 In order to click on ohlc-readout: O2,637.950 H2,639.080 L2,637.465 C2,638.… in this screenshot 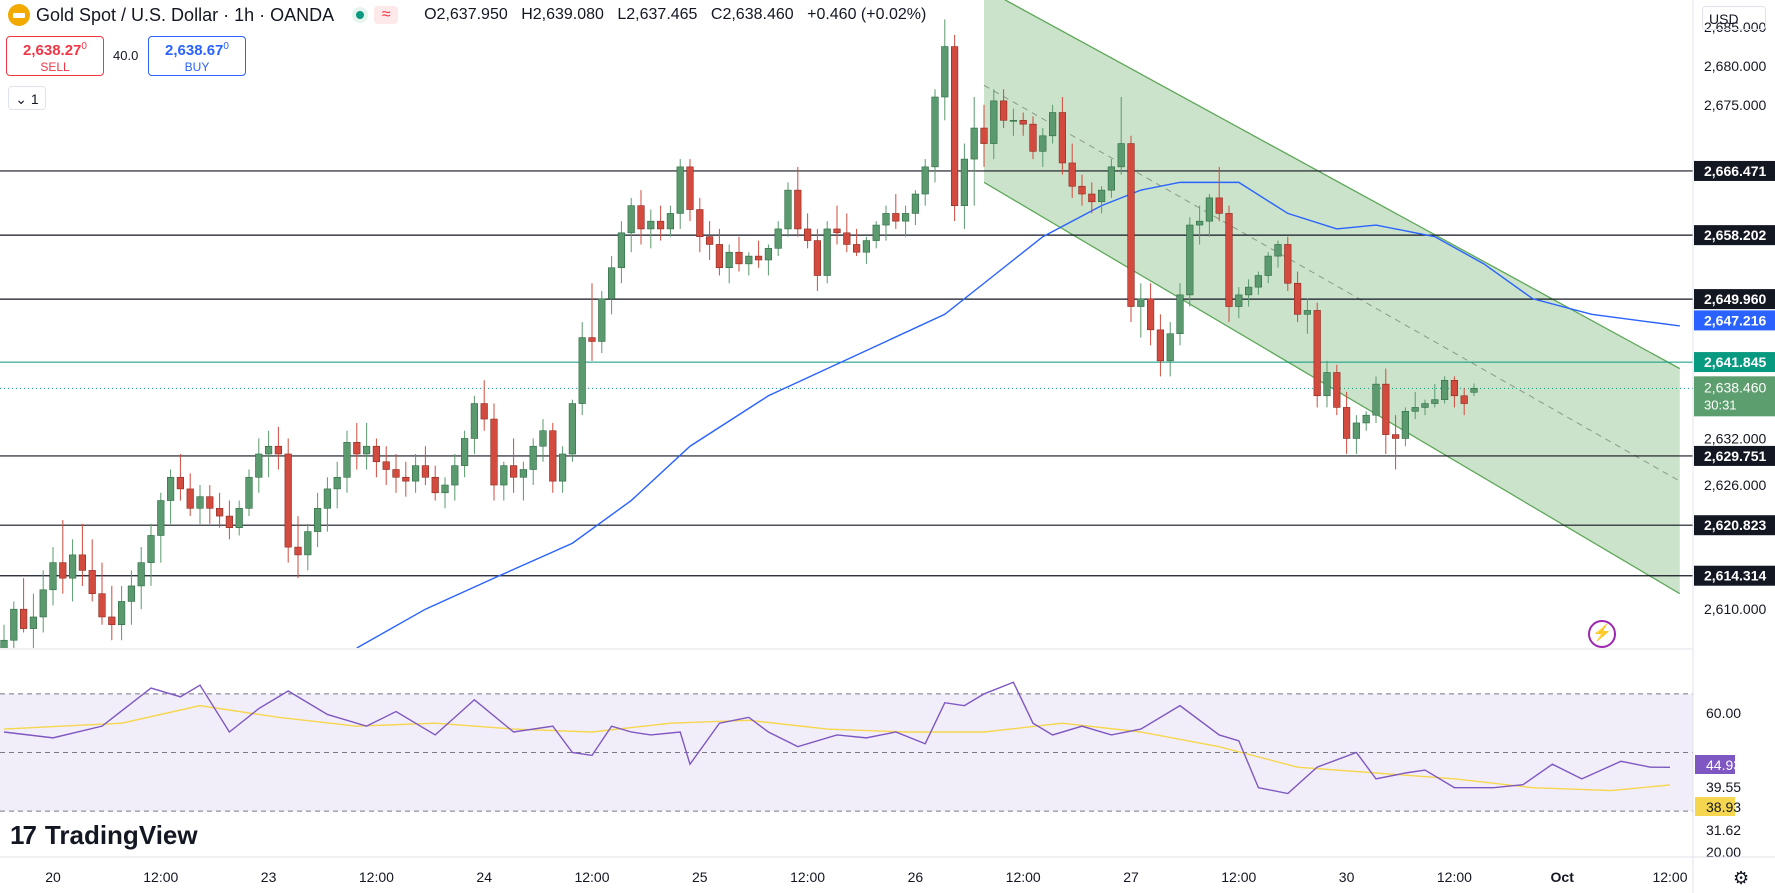, I will do `click(679, 15)`.